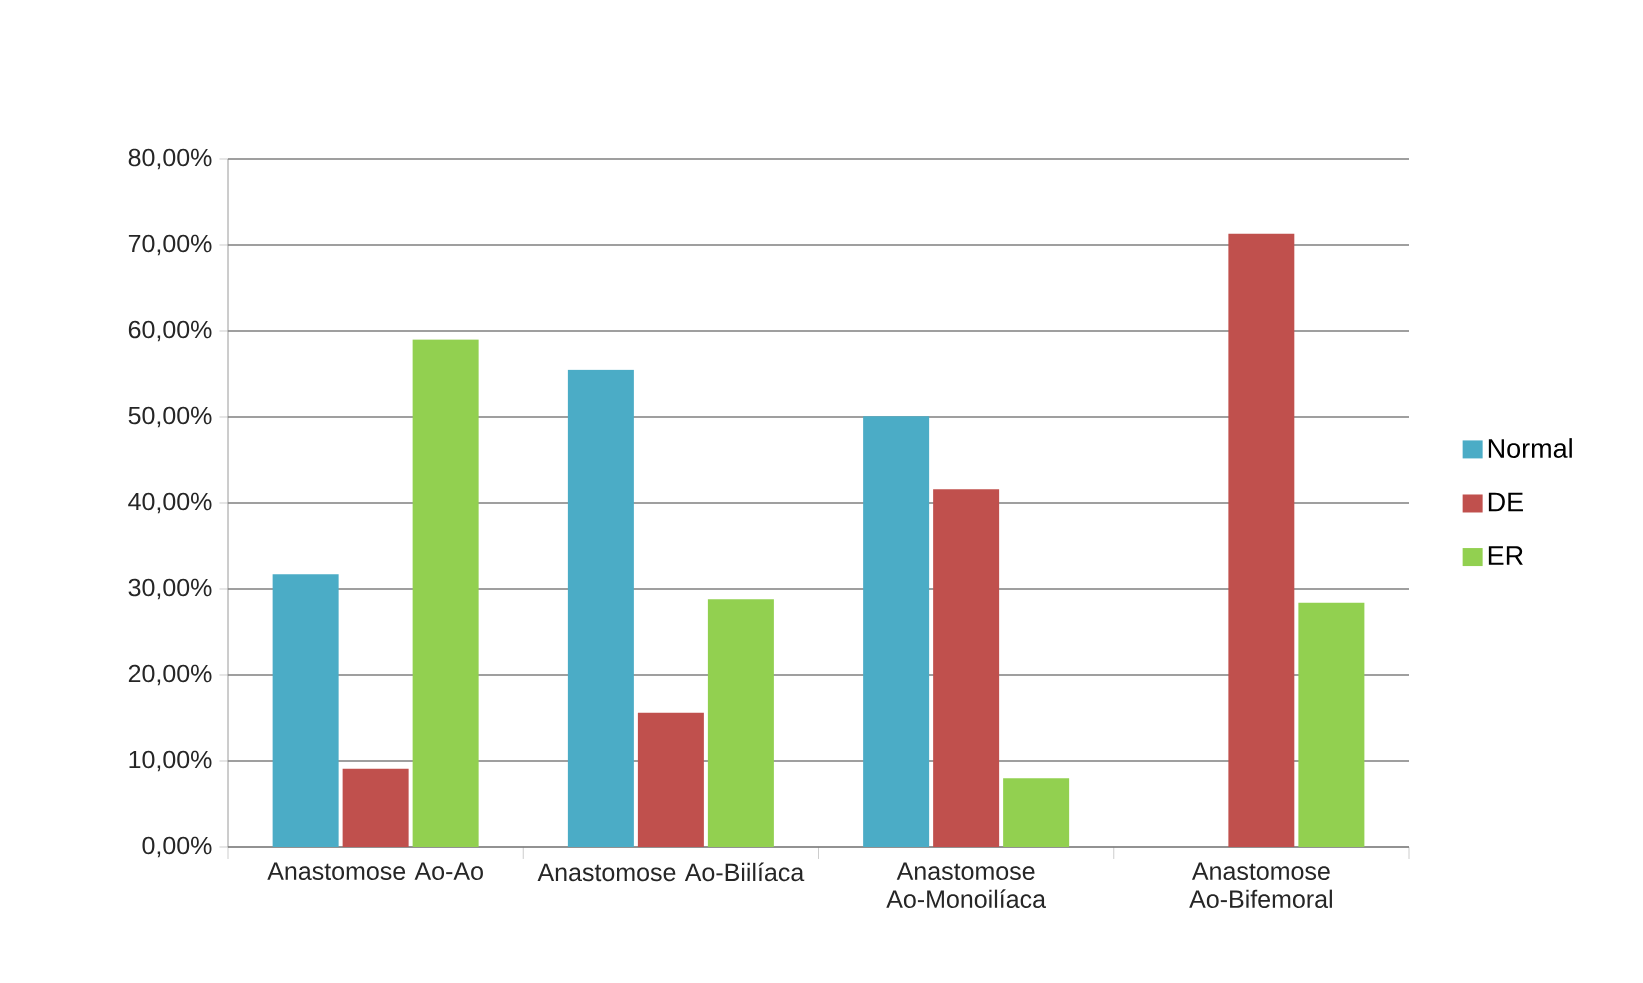 This screenshot has width=1643, height=983. Describe the element at coordinates (375, 871) in the screenshot. I see `x-tick-label: Anastomose Ao-Ao` at that location.